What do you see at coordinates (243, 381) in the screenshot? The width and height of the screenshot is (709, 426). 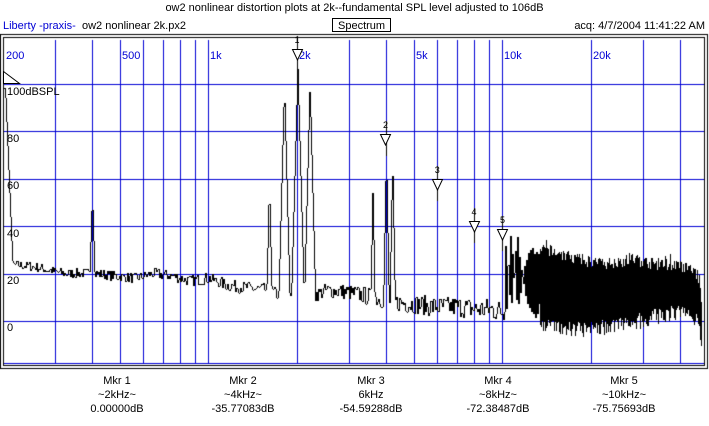 I see `marker-name: Mkr 2` at bounding box center [243, 381].